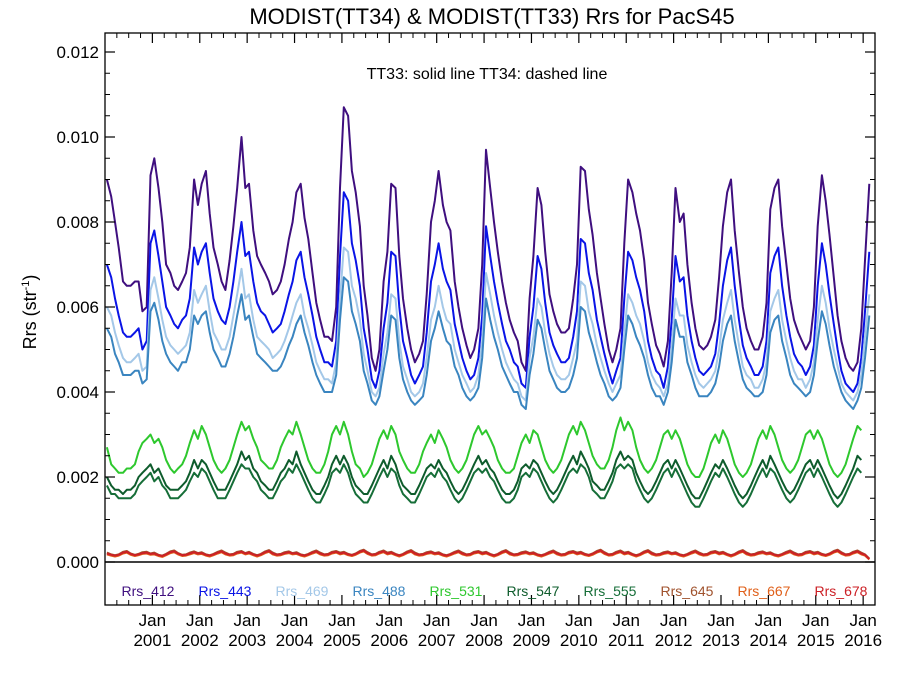 The image size is (900, 675). What do you see at coordinates (77, 477) in the screenshot?
I see `y-tick-label: 0.002` at bounding box center [77, 477].